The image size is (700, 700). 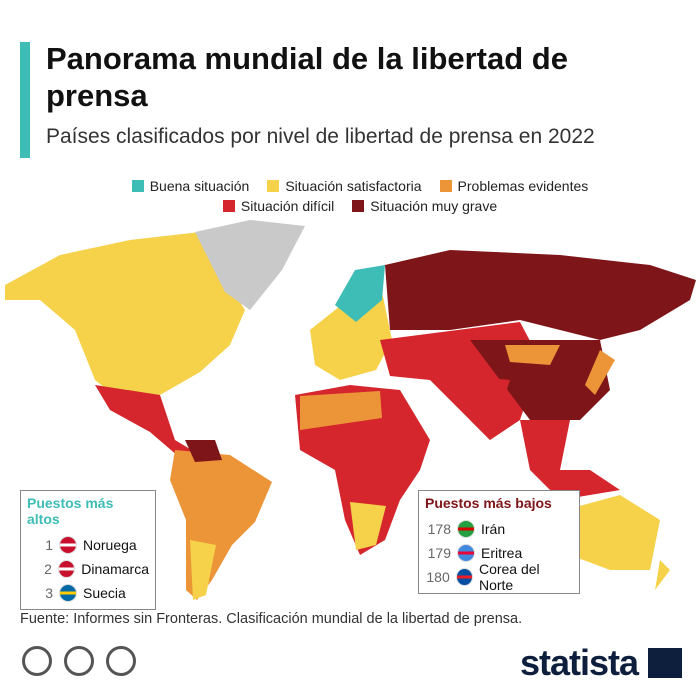 I want to click on legend-item: Situación difícil, so click(x=278, y=206).